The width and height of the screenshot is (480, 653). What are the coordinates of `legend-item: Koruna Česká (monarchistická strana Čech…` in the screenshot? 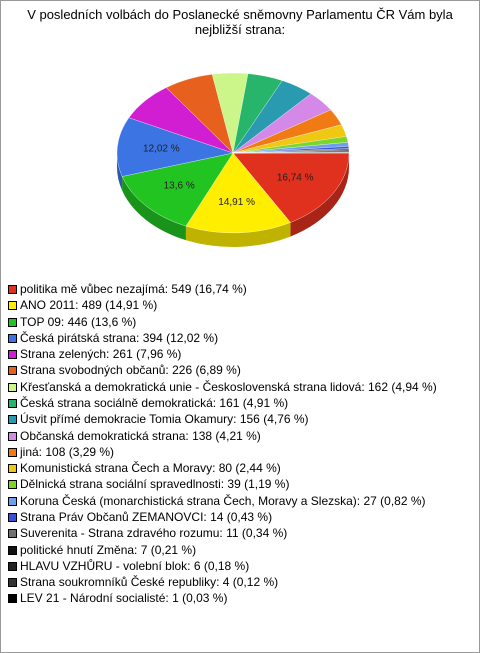 It's located at (238, 501).